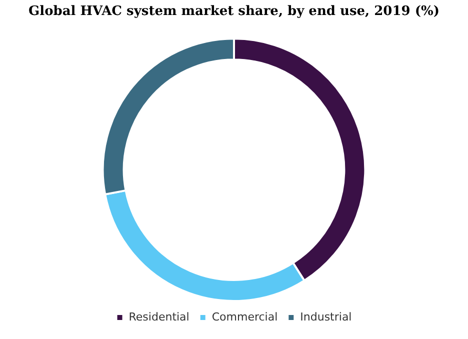 Image resolution: width=468 pixels, height=339 pixels. I want to click on chart-title: Global HVAC system market share, by end use, 2019 (%), so click(234, 12).